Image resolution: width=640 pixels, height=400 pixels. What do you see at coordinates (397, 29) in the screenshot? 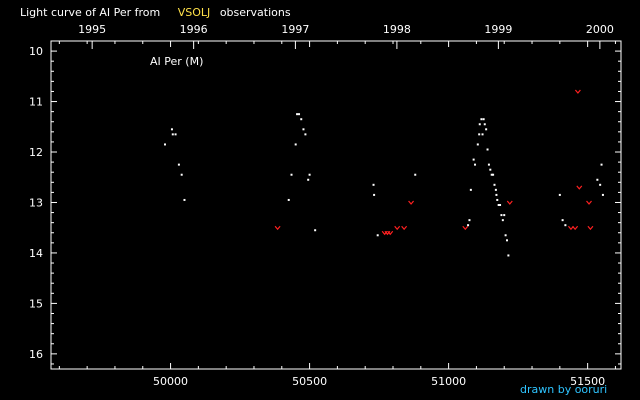
I see `year-tick-label: 1998` at bounding box center [397, 29].